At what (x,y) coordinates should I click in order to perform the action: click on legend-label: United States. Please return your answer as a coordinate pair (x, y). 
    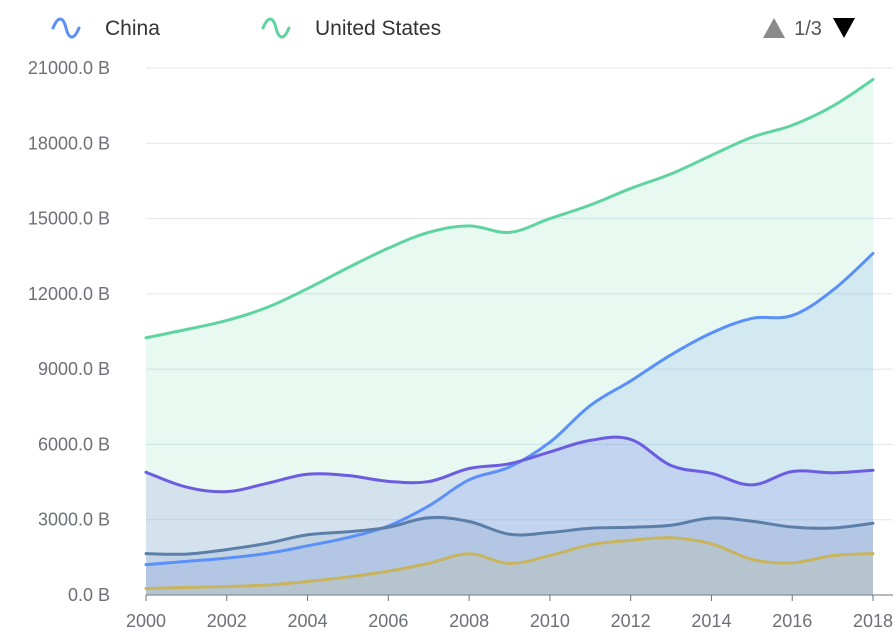
    Looking at the image, I should click on (378, 28).